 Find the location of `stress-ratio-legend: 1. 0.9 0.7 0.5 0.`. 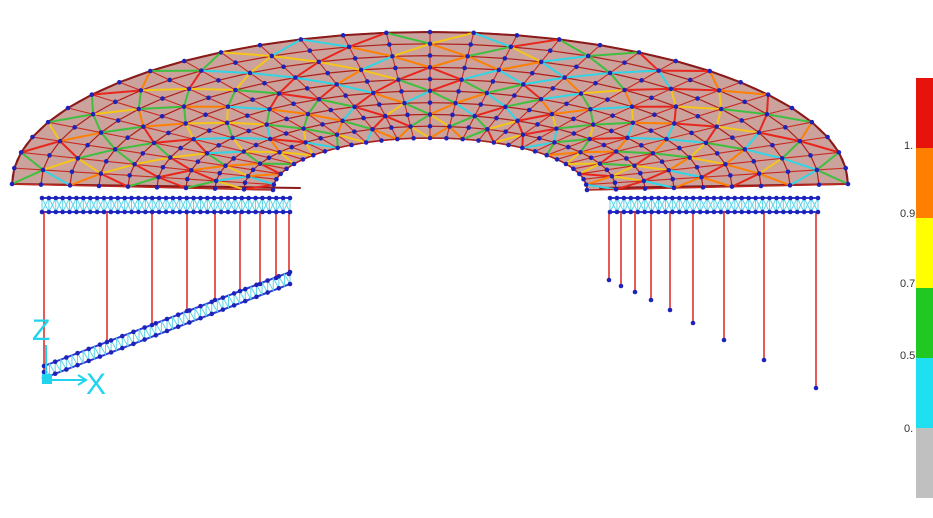

stress-ratio-legend: 1. 0.9 0.7 0.5 0. is located at coordinates (906, 259).